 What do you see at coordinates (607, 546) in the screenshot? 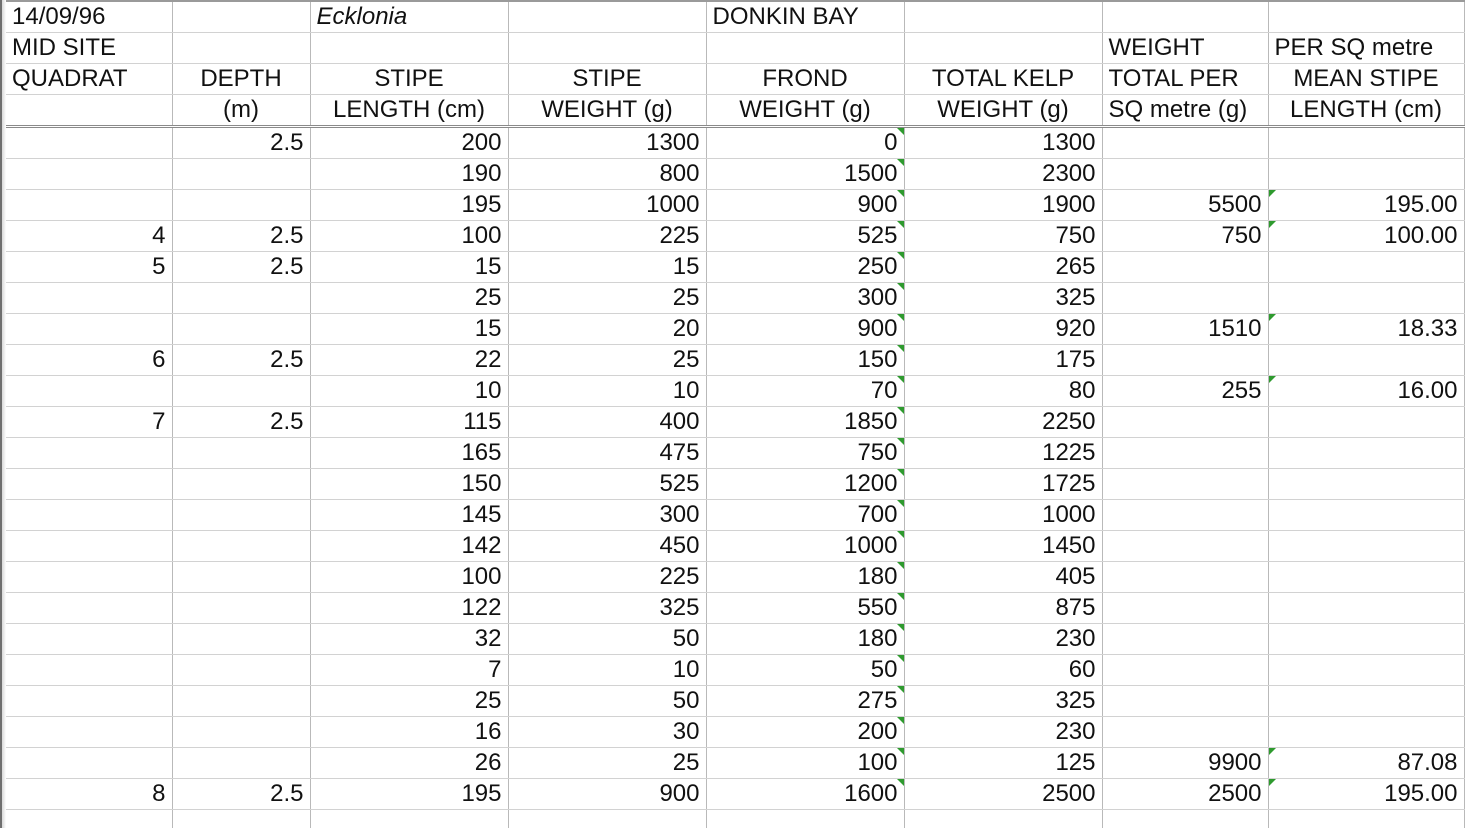
I see `cell-stipe-weight: 450` at bounding box center [607, 546].